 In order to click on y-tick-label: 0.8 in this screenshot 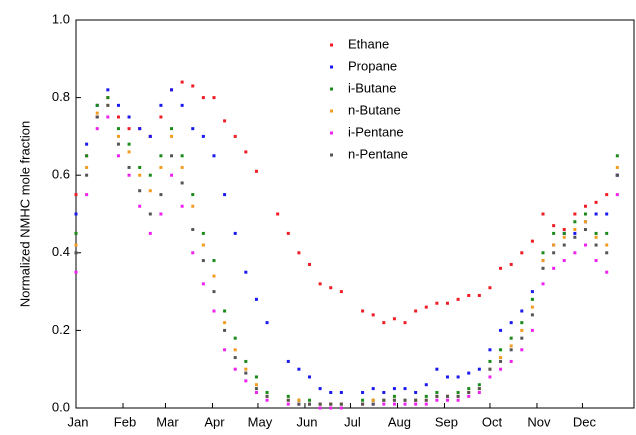, I will do `click(61, 96)`.